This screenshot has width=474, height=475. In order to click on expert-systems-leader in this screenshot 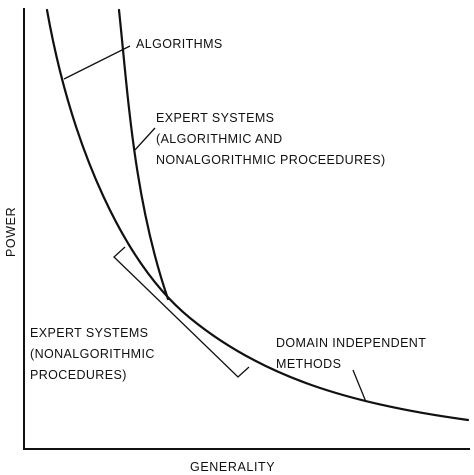, I will do `click(144, 139)`.